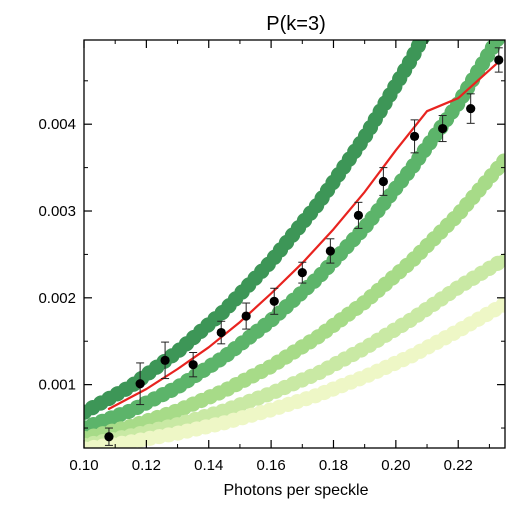  Describe the element at coordinates (57, 211) in the screenshot. I see `y-tick-label: 0.003` at that location.